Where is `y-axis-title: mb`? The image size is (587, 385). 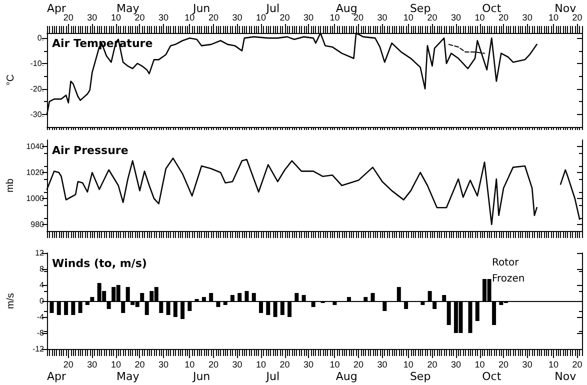
y-axis-title: mb is located at coordinates (10, 185).